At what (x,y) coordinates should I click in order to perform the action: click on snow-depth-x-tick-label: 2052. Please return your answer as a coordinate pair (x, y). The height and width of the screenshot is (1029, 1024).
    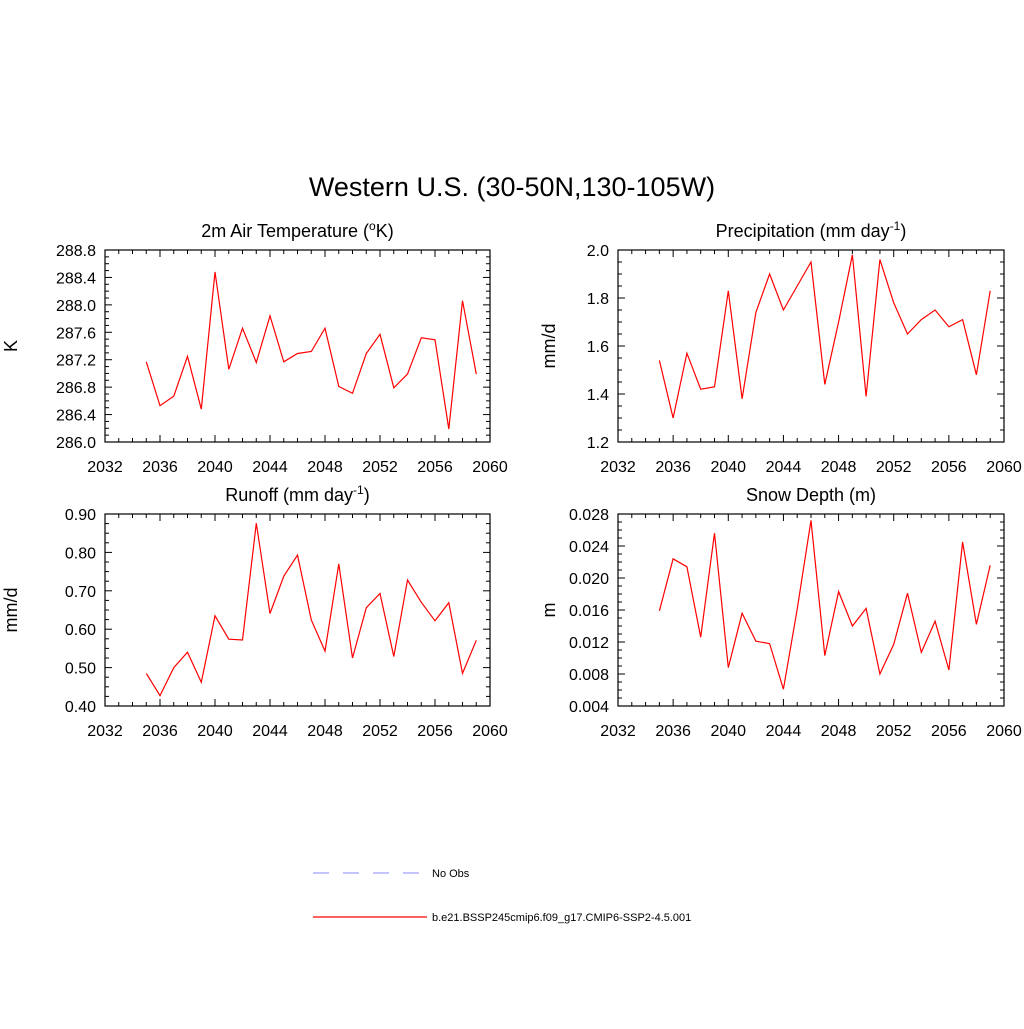
    Looking at the image, I should click on (894, 731).